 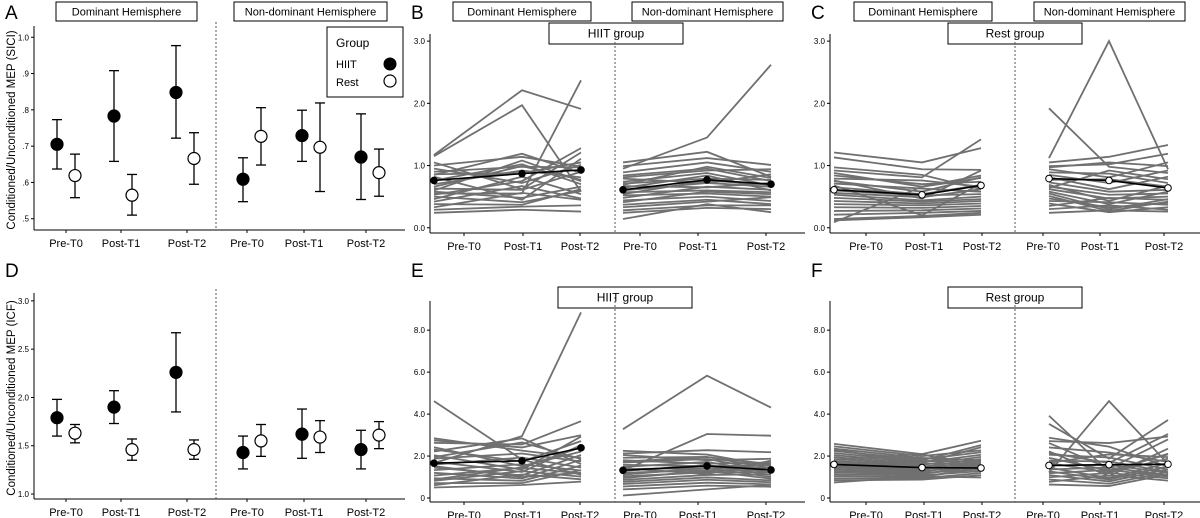 I want to click on y-tick-label: .6, so click(x=25, y=182).